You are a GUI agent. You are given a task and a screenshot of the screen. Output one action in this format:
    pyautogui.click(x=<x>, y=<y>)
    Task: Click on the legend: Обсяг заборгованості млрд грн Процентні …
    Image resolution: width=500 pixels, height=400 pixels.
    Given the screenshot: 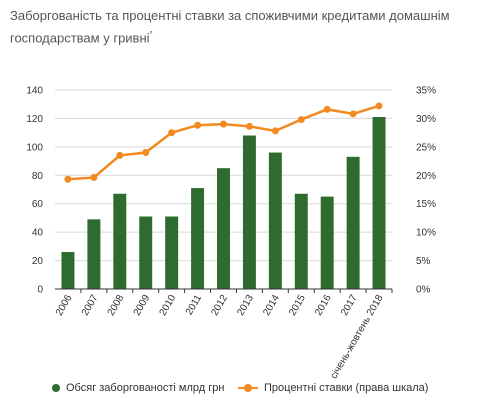 What is the action you would take?
    pyautogui.click(x=250, y=390)
    